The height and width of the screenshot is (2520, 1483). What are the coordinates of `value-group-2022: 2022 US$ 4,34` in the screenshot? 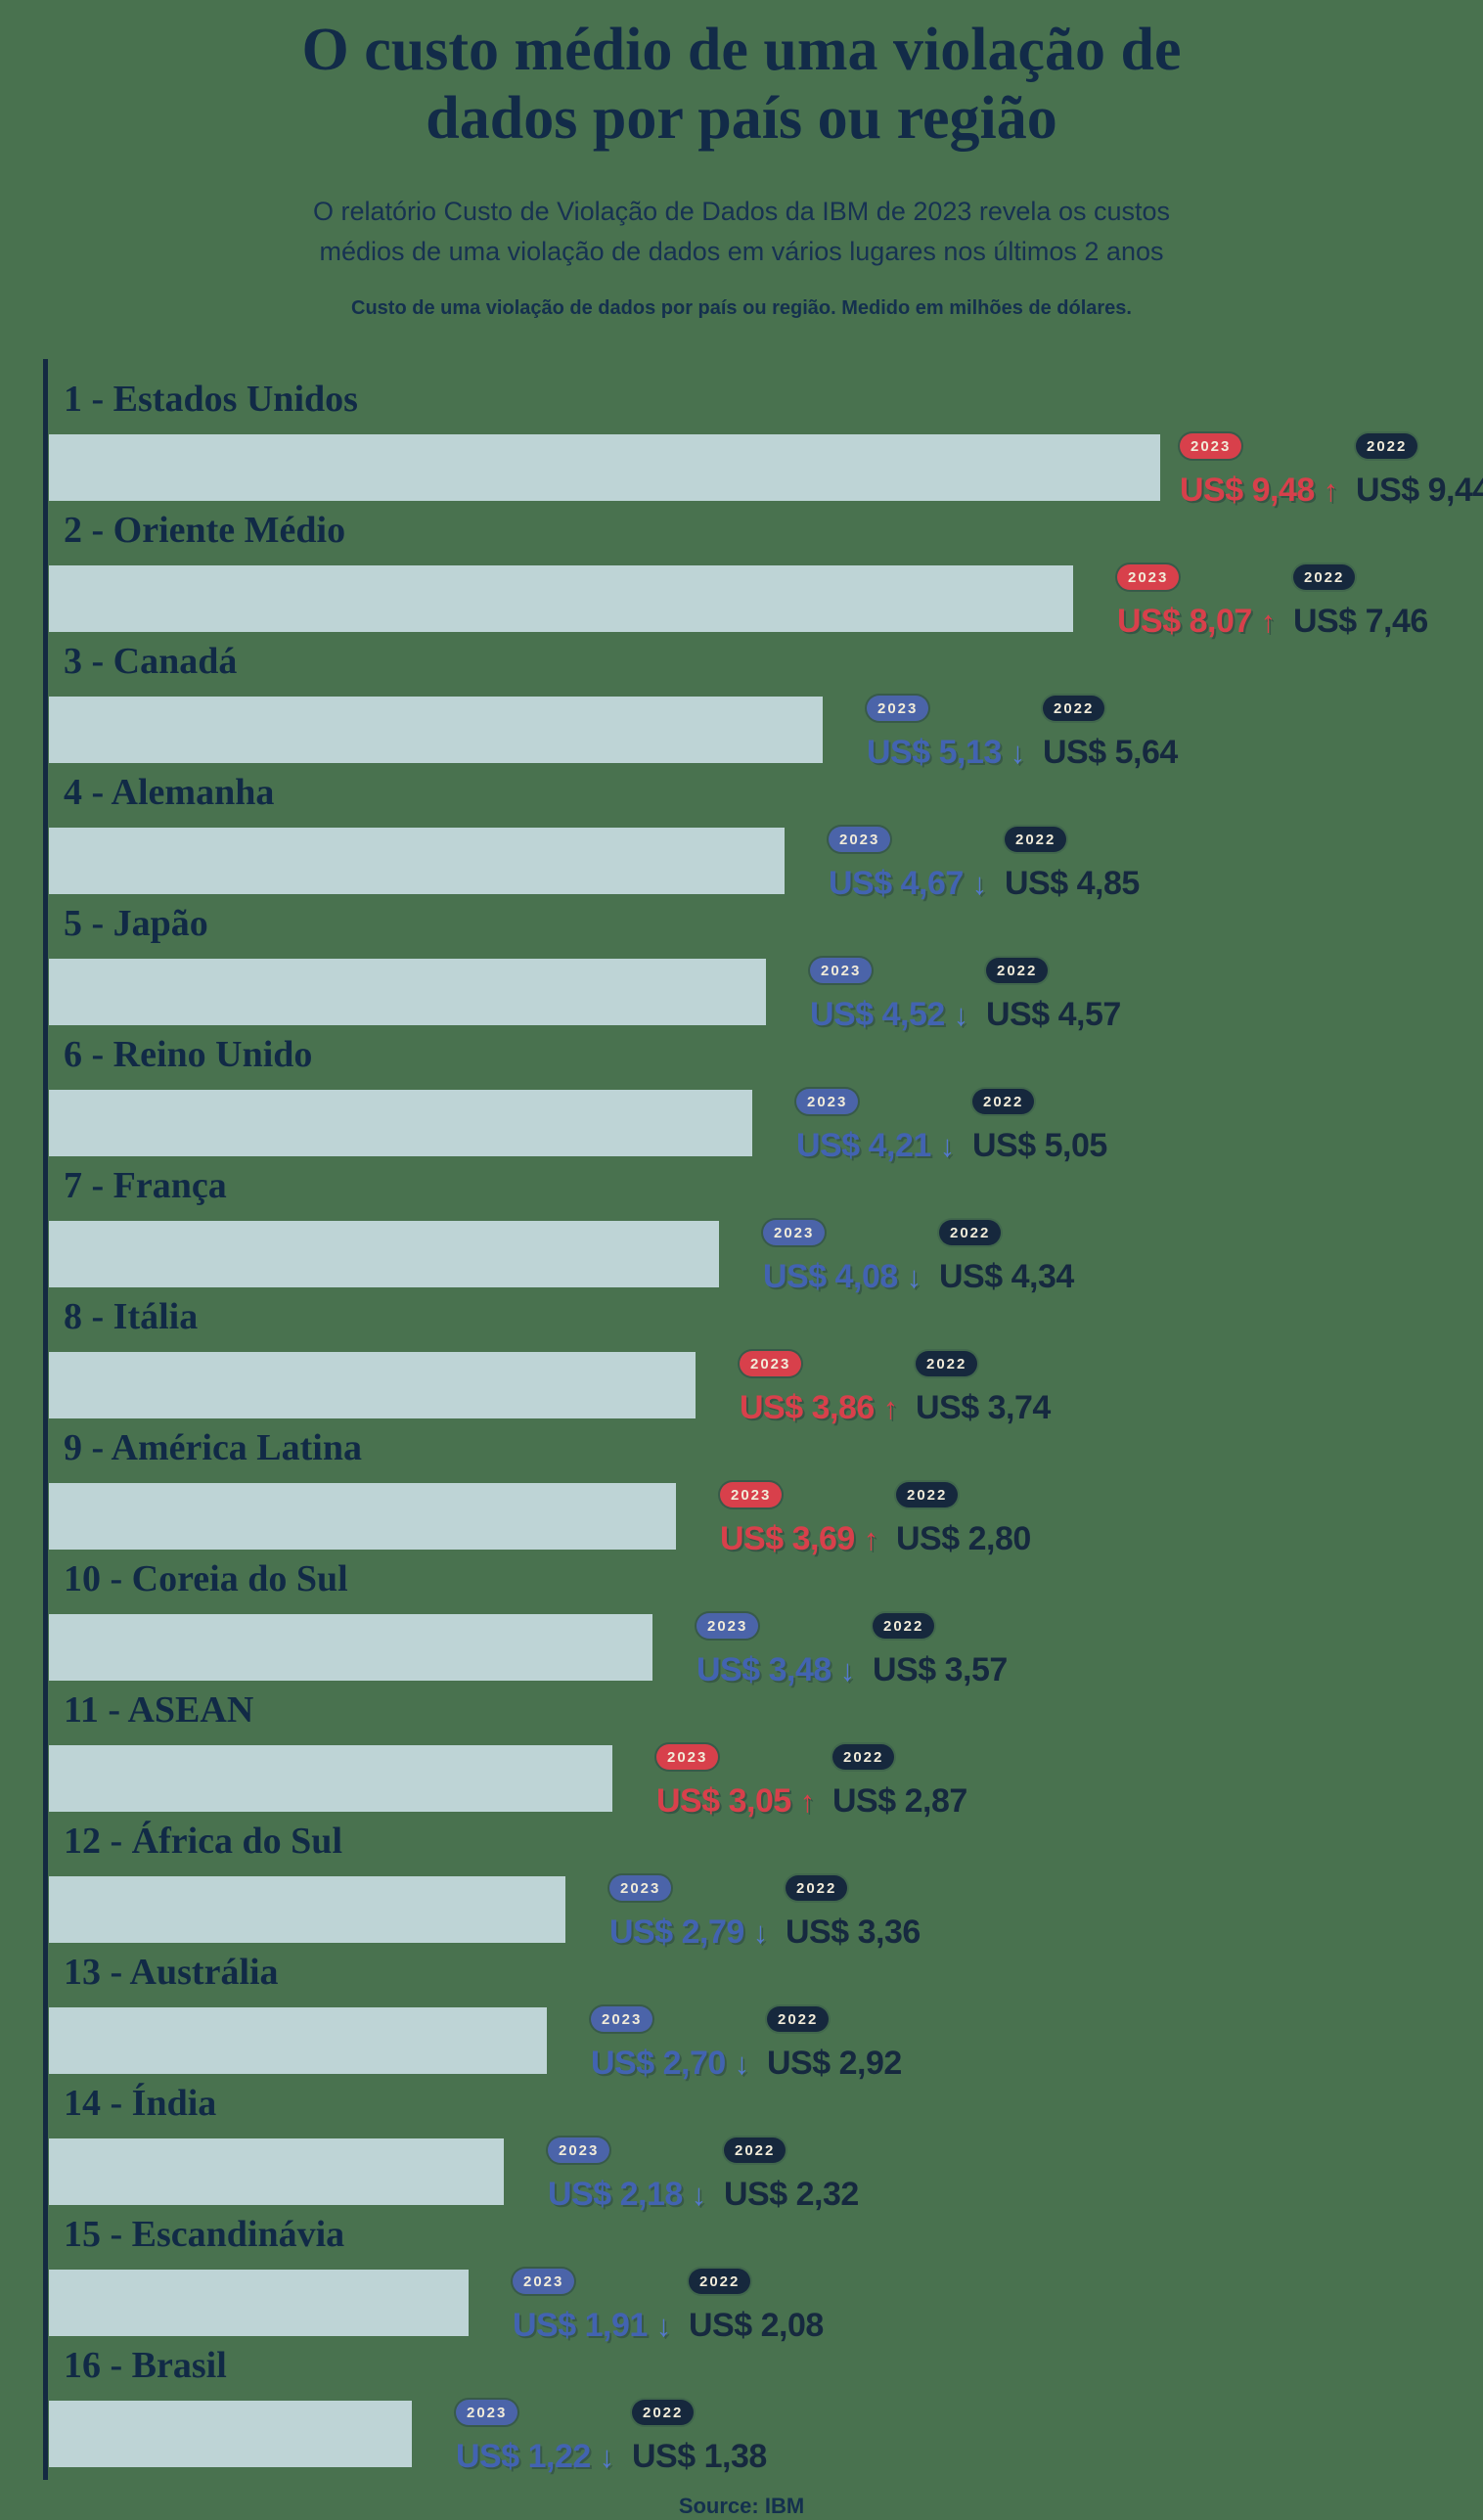 It's located at (1006, 1258).